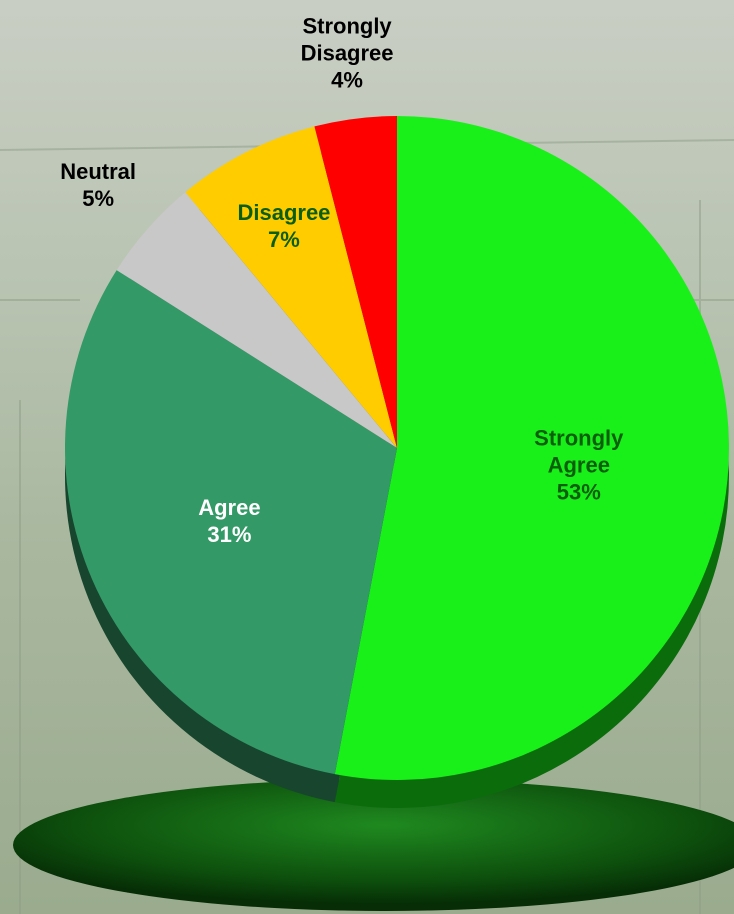 The height and width of the screenshot is (914, 734). Describe the element at coordinates (347, 80) in the screenshot. I see `value-label: 4%` at that location.